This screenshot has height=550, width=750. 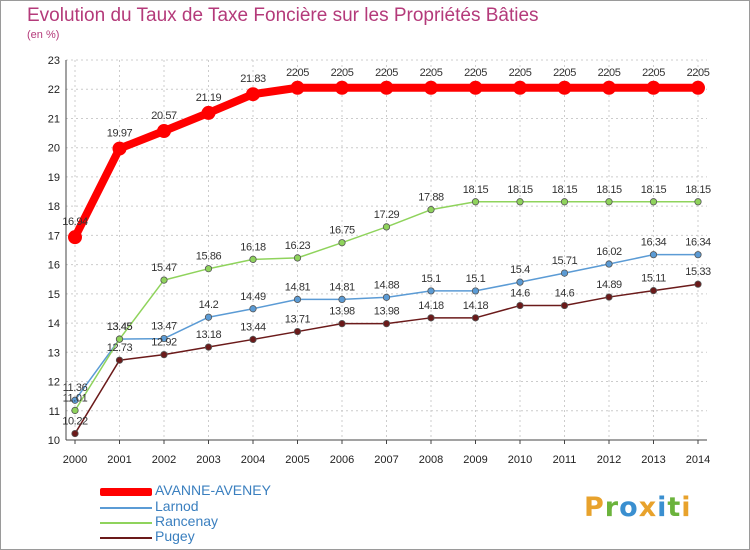 I want to click on data-label: 13.18, so click(x=209, y=335).